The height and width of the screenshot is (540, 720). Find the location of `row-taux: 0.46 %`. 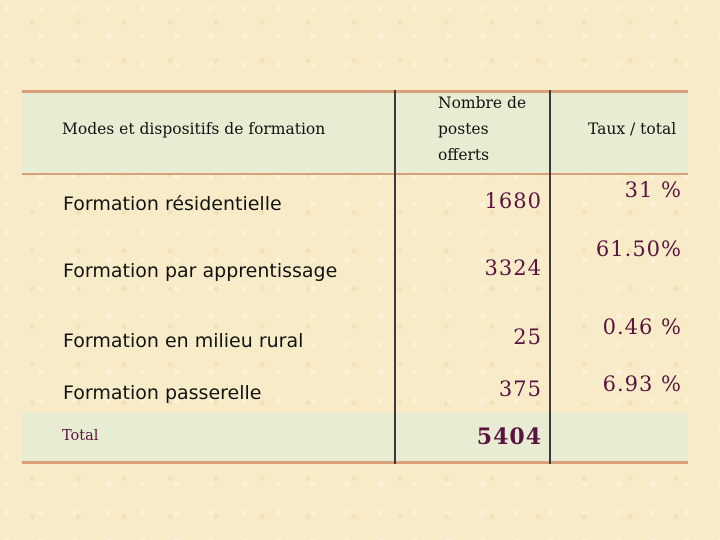

row-taux: 0.46 % is located at coordinates (642, 327).